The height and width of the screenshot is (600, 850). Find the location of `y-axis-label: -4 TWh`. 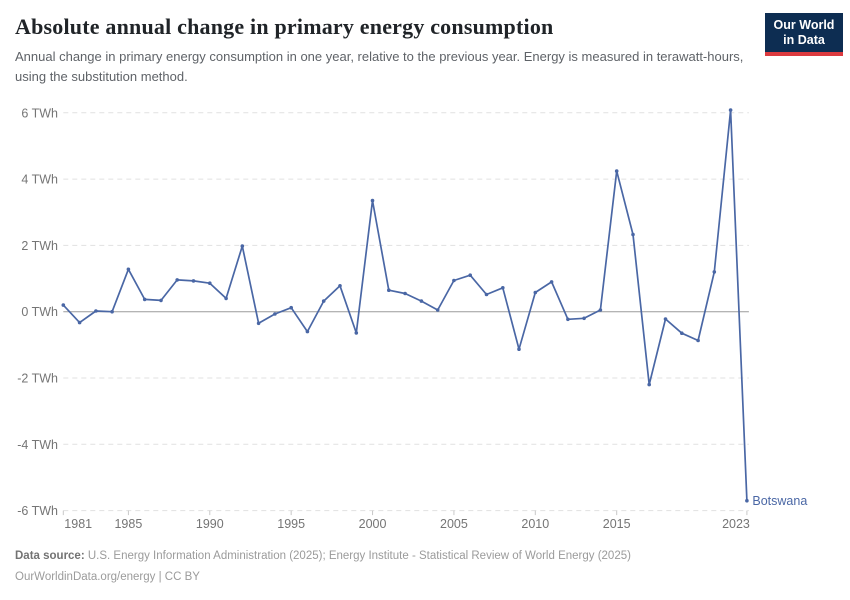

y-axis-label: -4 TWh is located at coordinates (37, 445).